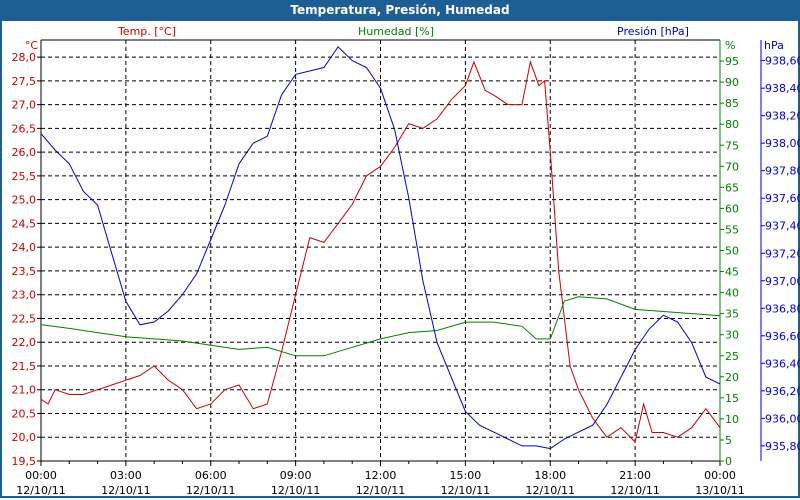 Image resolution: width=800 pixels, height=500 pixels. Describe the element at coordinates (730, 45) in the screenshot. I see `humidity-unit-label: %` at that location.